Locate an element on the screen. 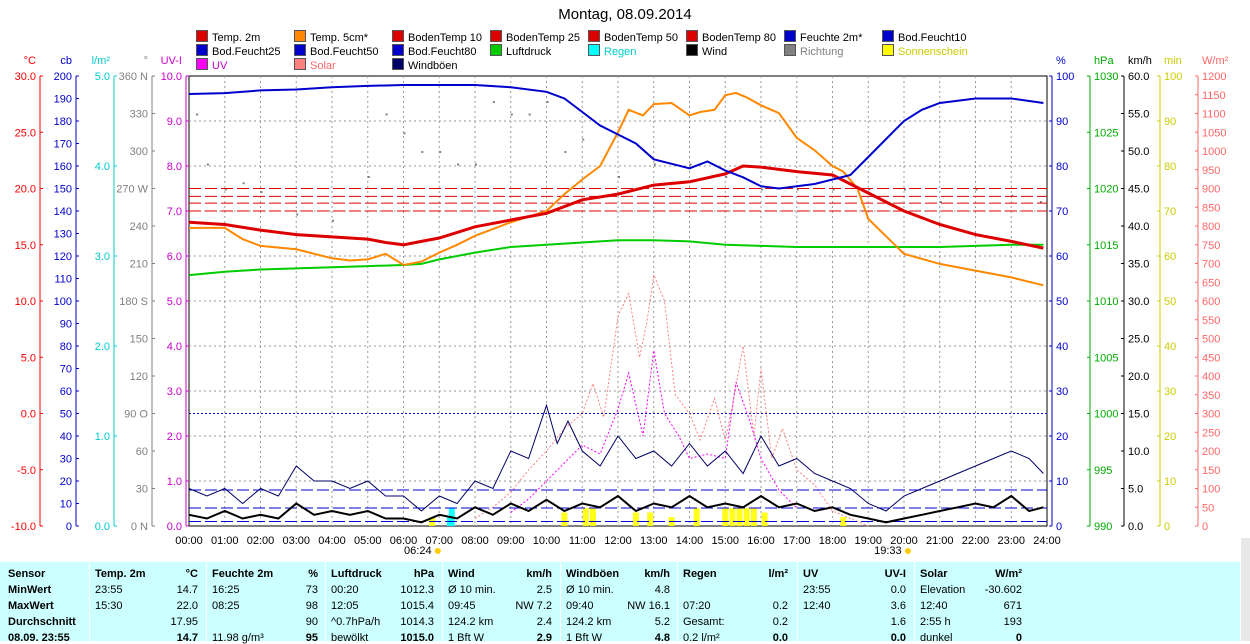 This screenshot has height=644, width=1250. series-solar-line is located at coordinates (671, 399).